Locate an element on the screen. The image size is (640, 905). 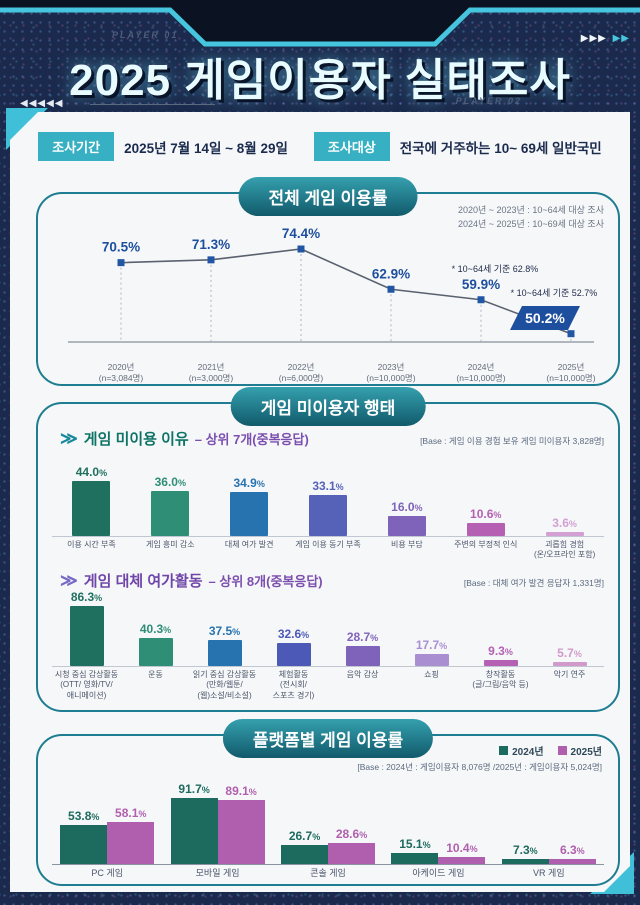
platform-chart-legend: 2024년 2025년 is located at coordinates (550, 750).